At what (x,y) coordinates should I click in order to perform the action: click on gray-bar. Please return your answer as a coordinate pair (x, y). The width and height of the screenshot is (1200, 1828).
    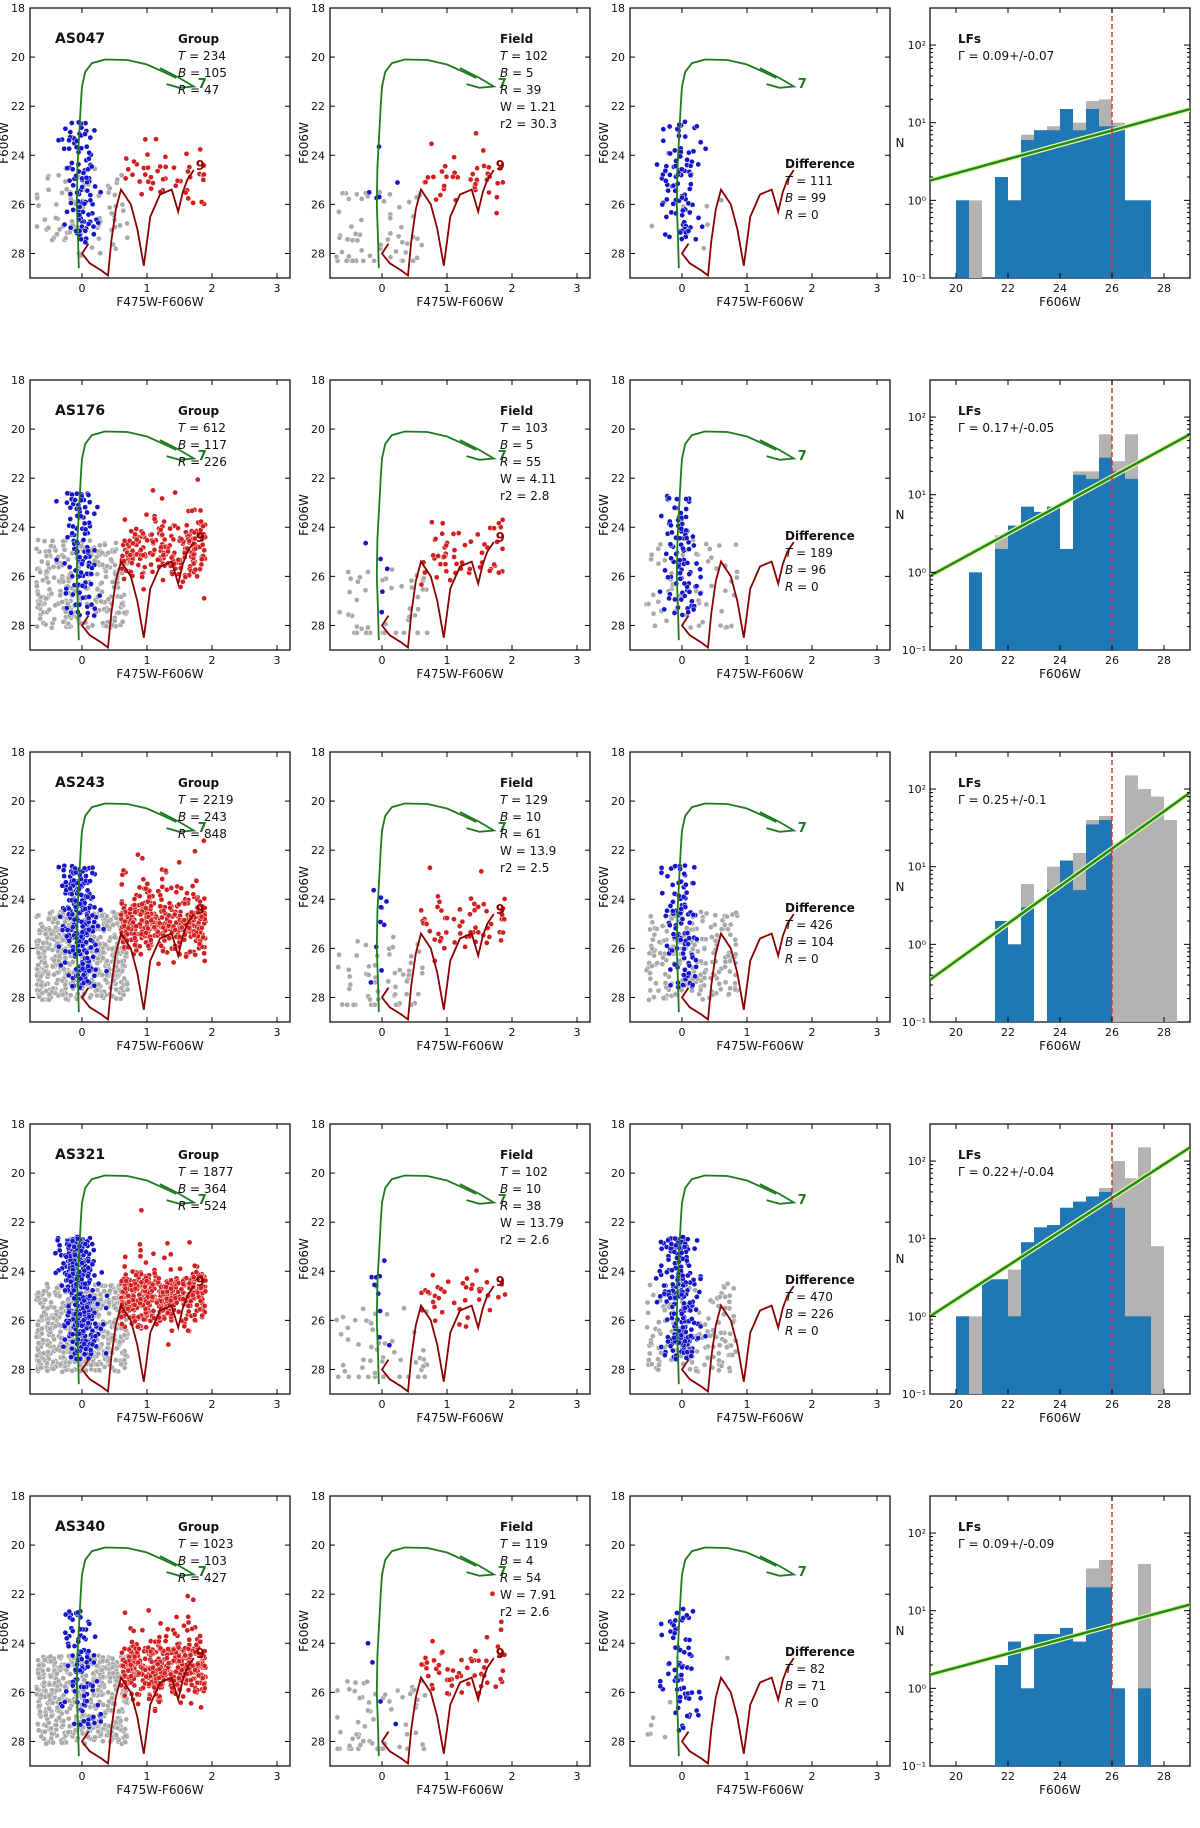
    Looking at the image, I should click on (1131, 898).